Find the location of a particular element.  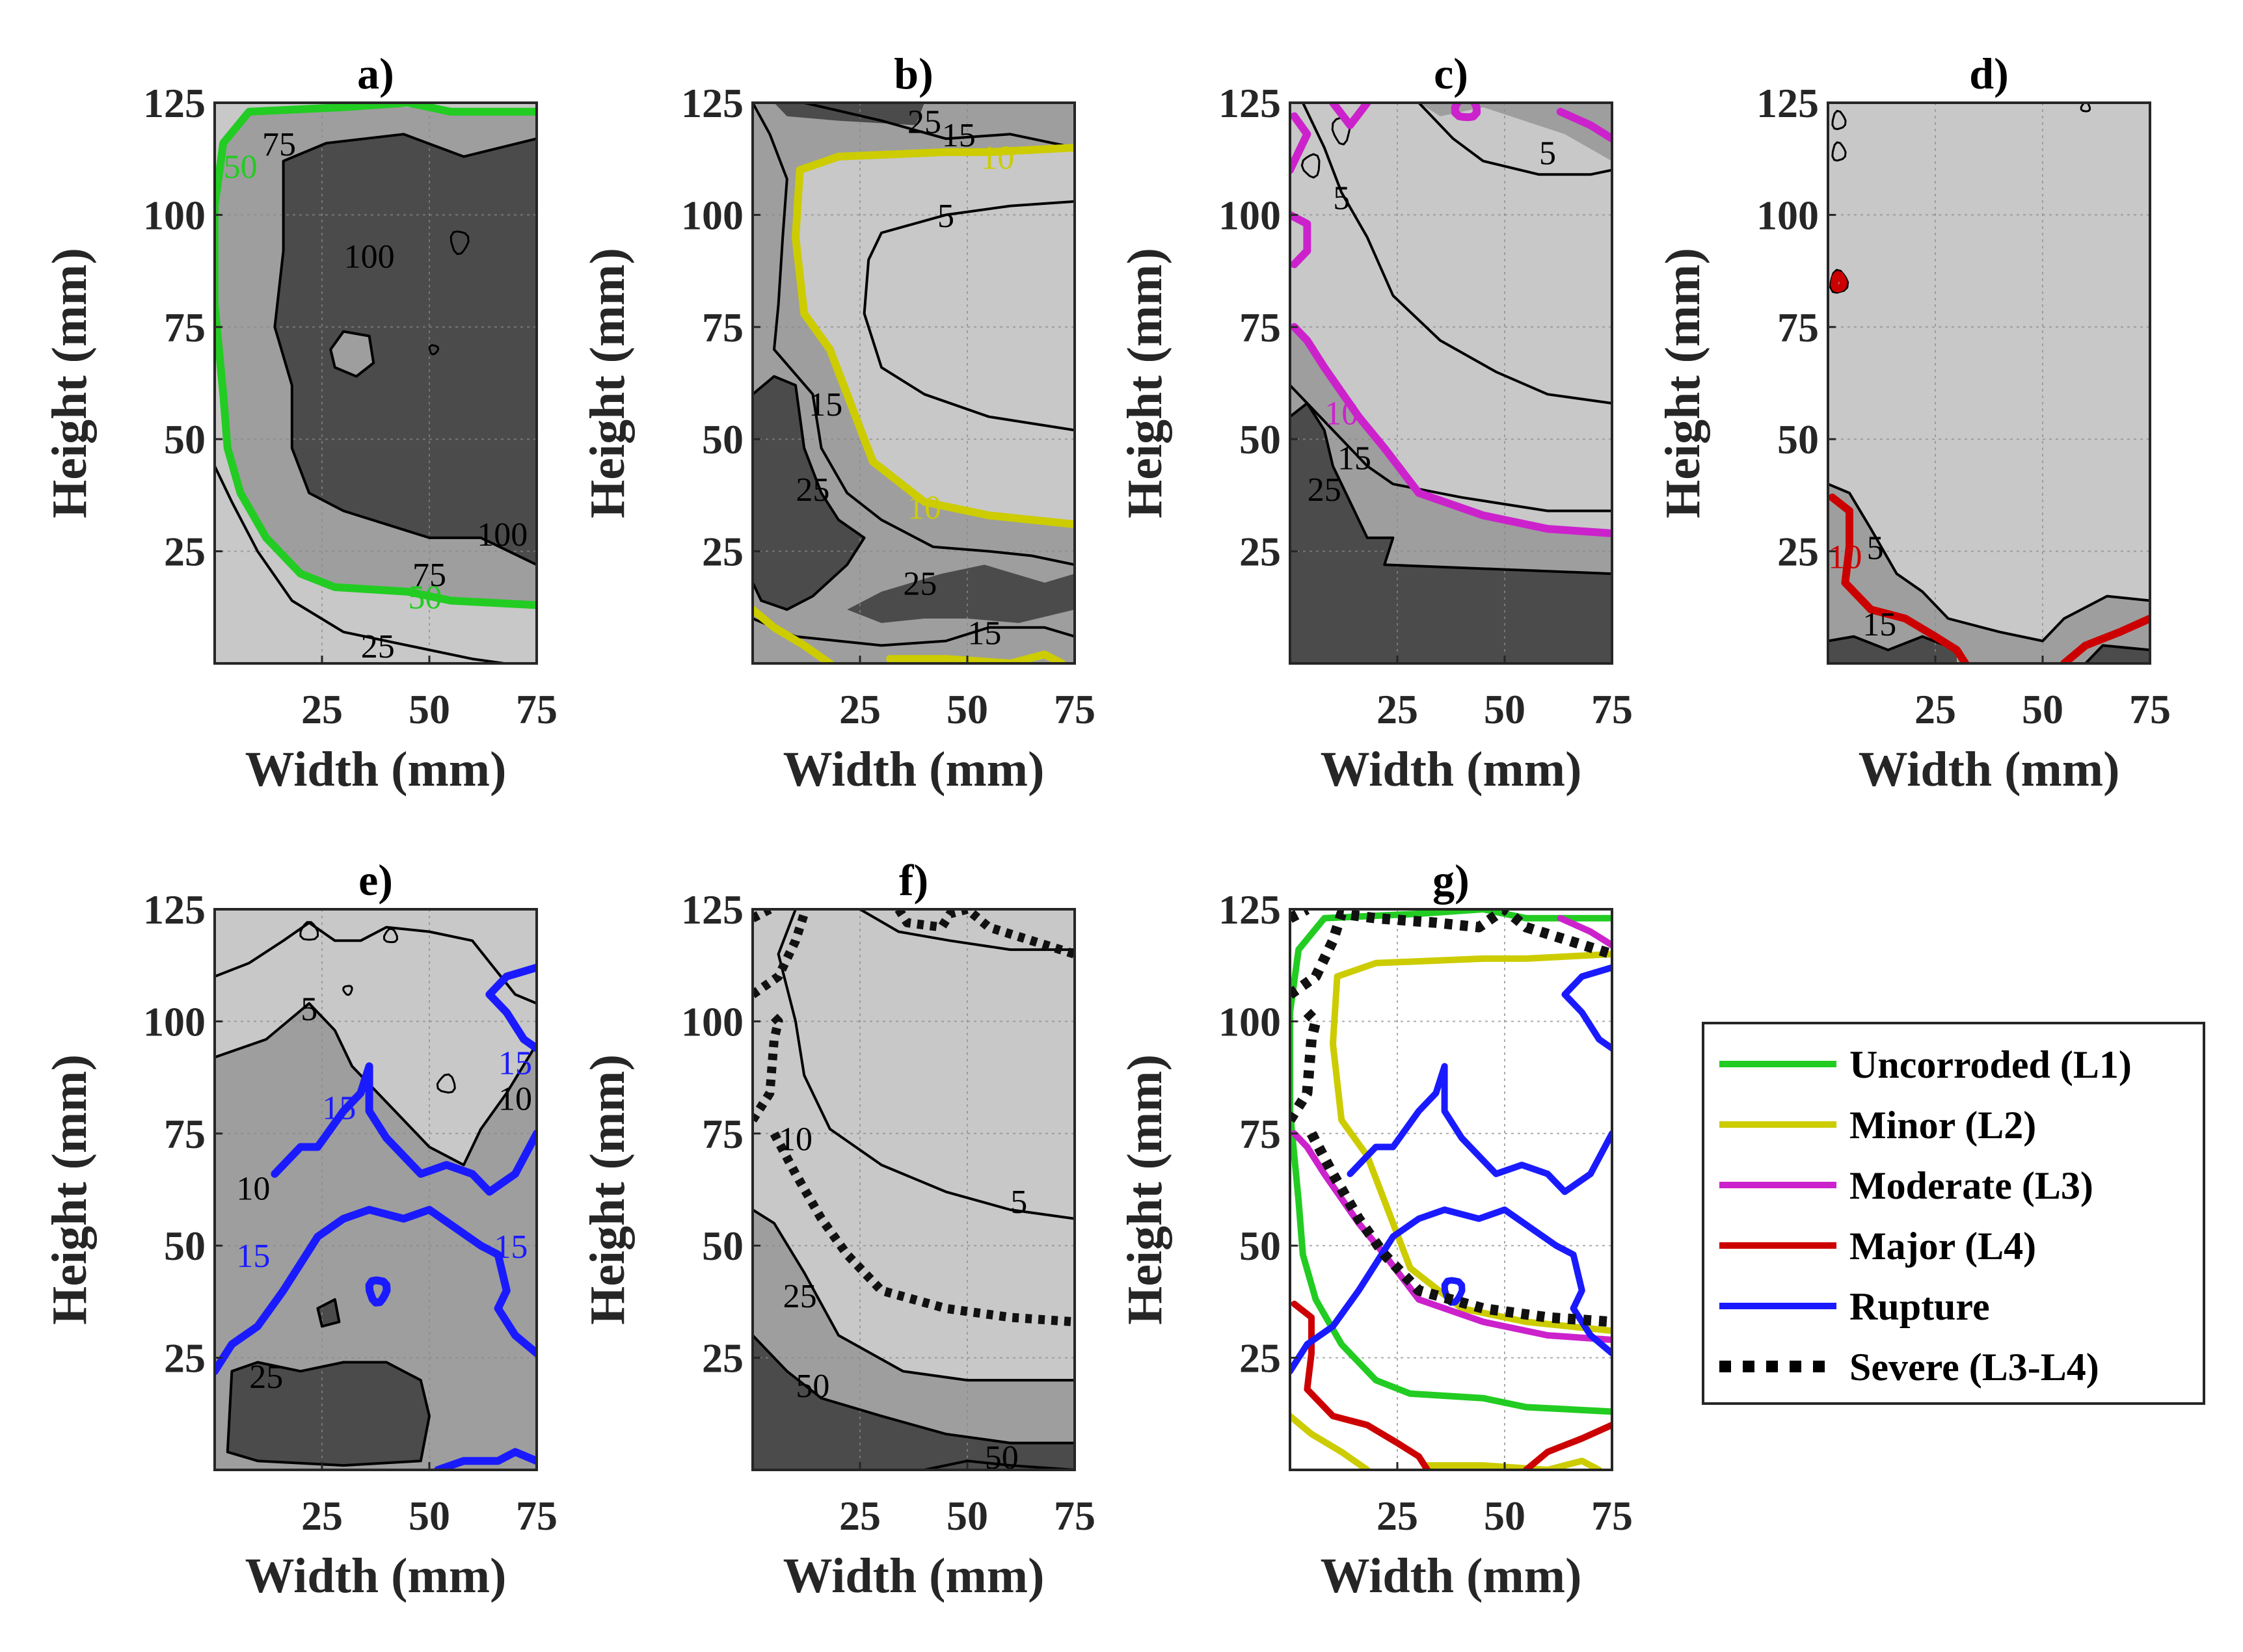

contour-label: 75 is located at coordinates (429, 575).